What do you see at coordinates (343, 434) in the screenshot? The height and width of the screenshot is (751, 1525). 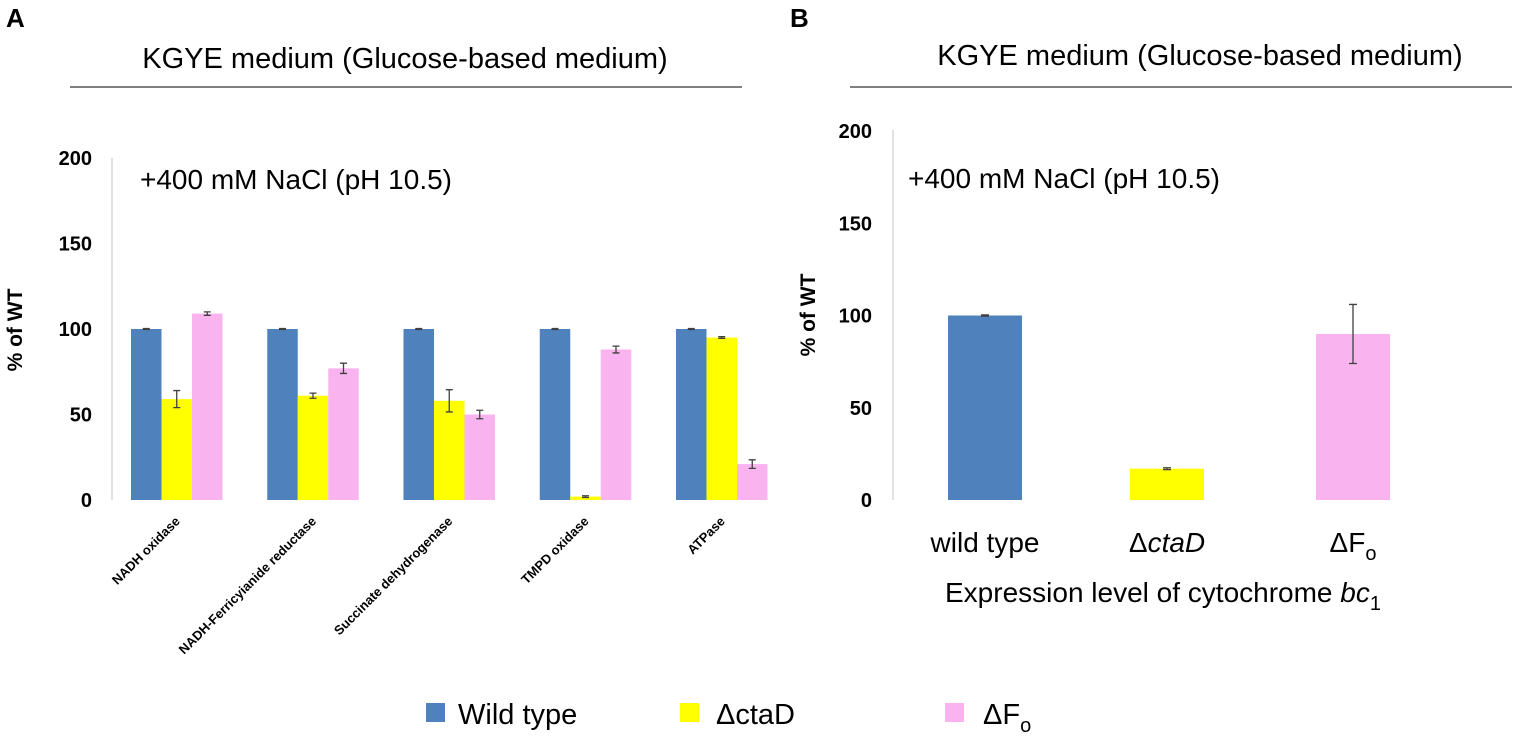 I see `bar-fo-nadh-ferricyianide-reductase` at bounding box center [343, 434].